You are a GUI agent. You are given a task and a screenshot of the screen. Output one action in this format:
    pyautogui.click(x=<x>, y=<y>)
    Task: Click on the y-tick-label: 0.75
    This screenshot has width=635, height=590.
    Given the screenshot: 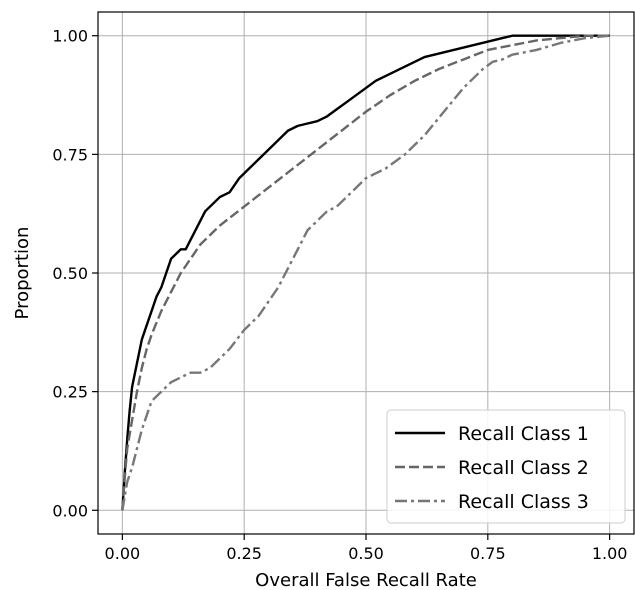 What is the action you would take?
    pyautogui.click(x=70, y=154)
    